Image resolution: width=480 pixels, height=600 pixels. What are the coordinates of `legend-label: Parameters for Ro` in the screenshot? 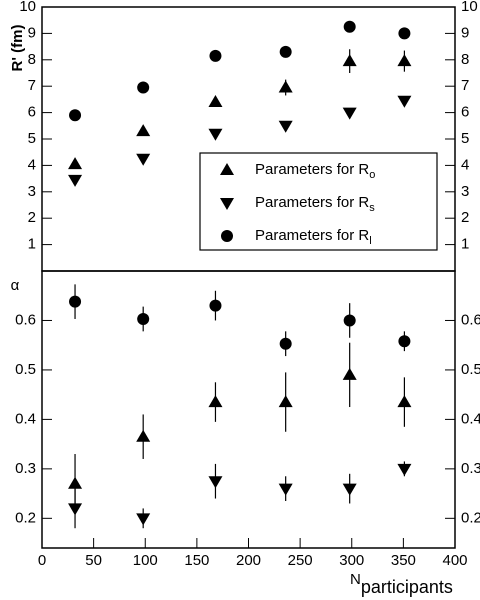 It's located at (315, 171).